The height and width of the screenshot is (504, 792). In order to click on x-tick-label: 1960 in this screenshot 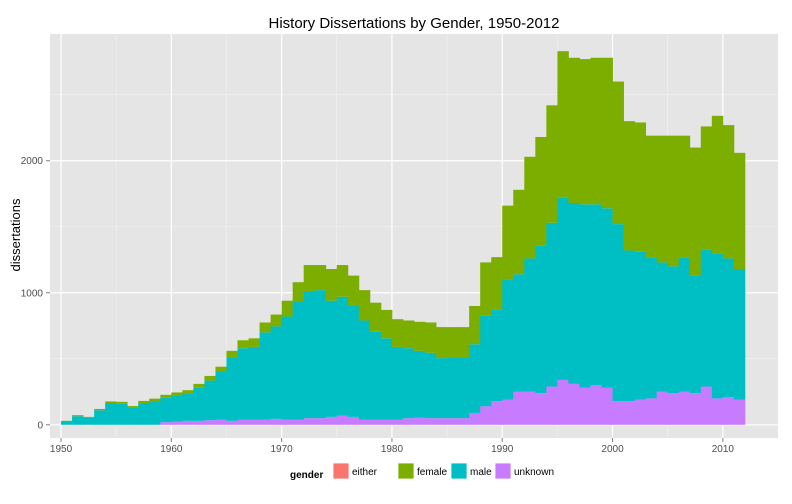, I will do `click(171, 449)`.